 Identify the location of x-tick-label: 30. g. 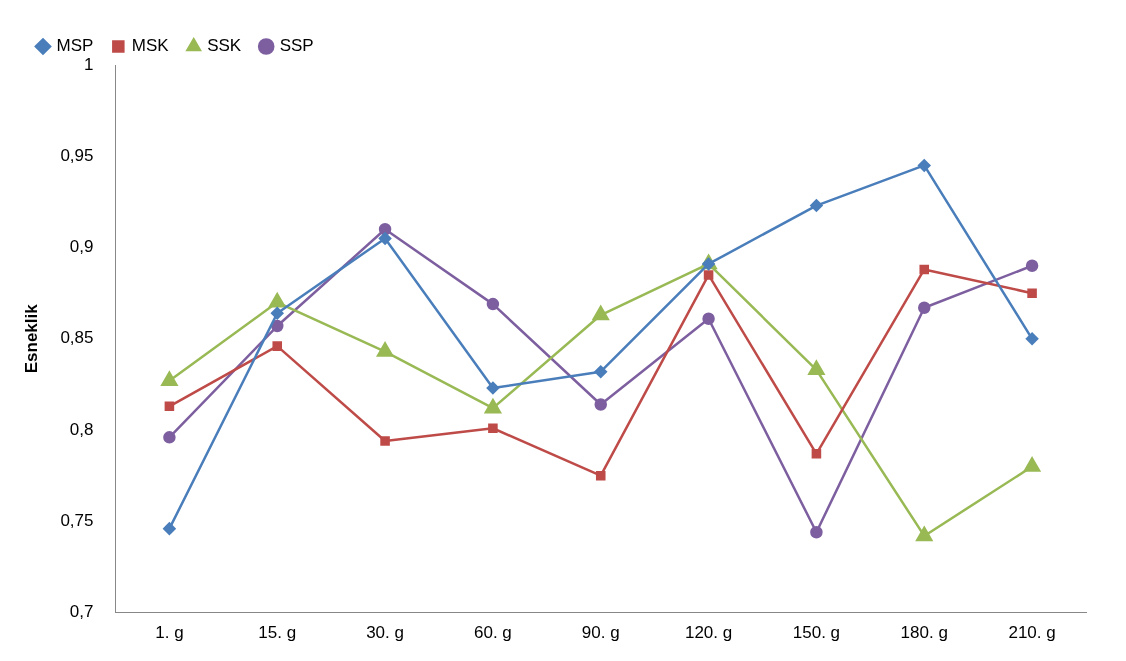
(385, 633).